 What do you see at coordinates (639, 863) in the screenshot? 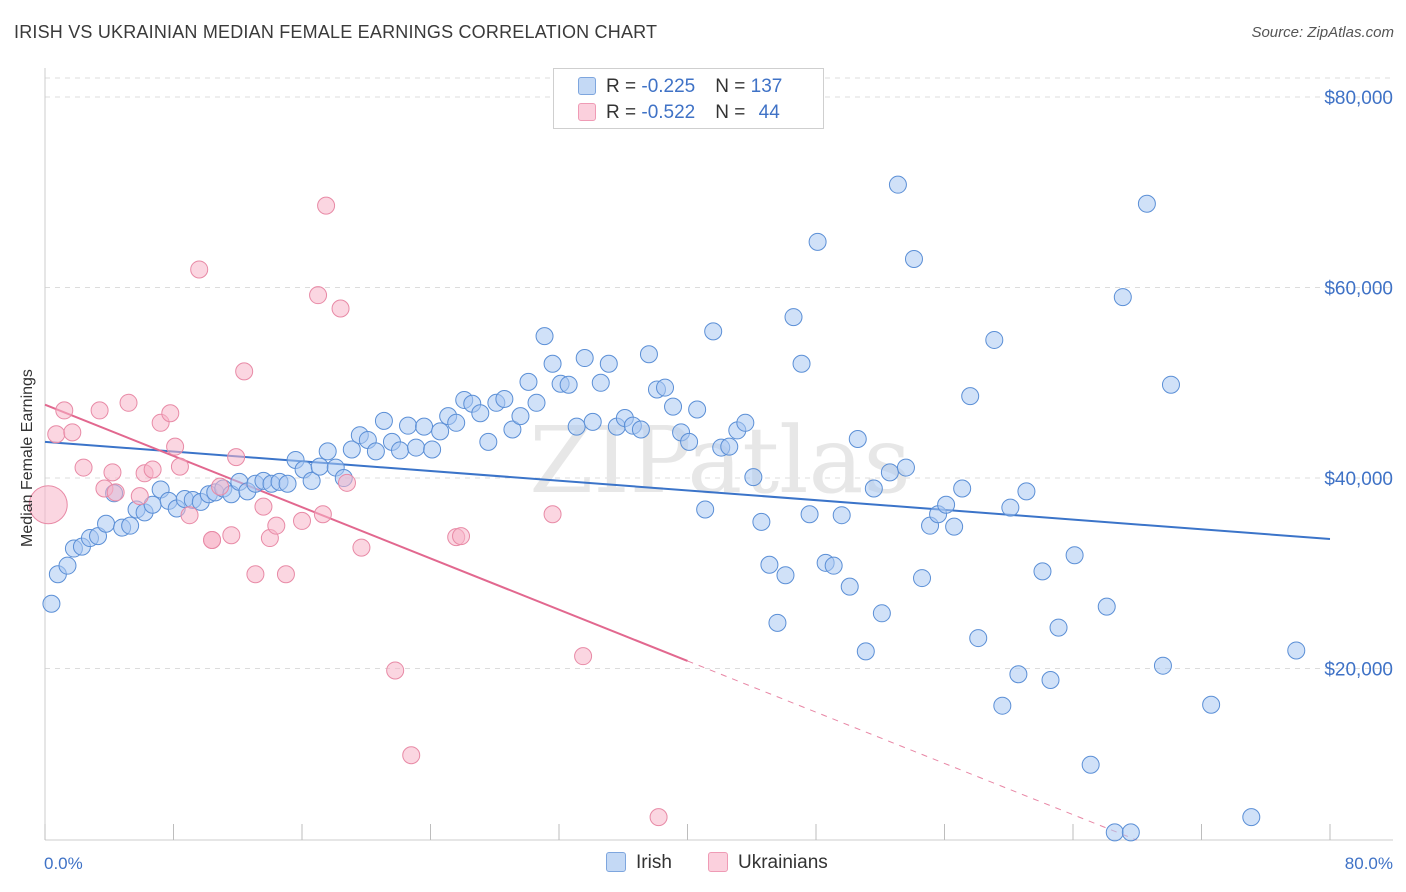
I see `legend-item-irish: Irish` at bounding box center [639, 863].